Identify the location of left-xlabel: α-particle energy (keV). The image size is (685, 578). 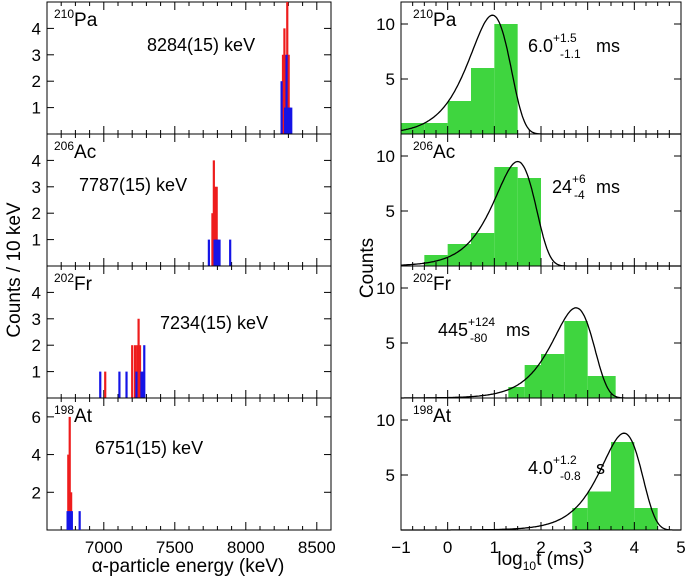
(188, 566).